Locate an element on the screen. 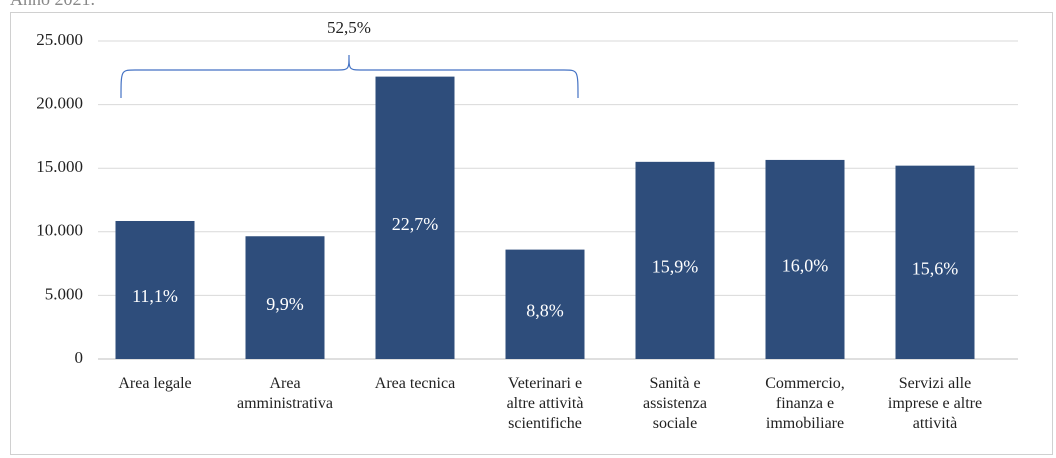 This screenshot has width=1056, height=458. data-label: 22,7% is located at coordinates (415, 224).